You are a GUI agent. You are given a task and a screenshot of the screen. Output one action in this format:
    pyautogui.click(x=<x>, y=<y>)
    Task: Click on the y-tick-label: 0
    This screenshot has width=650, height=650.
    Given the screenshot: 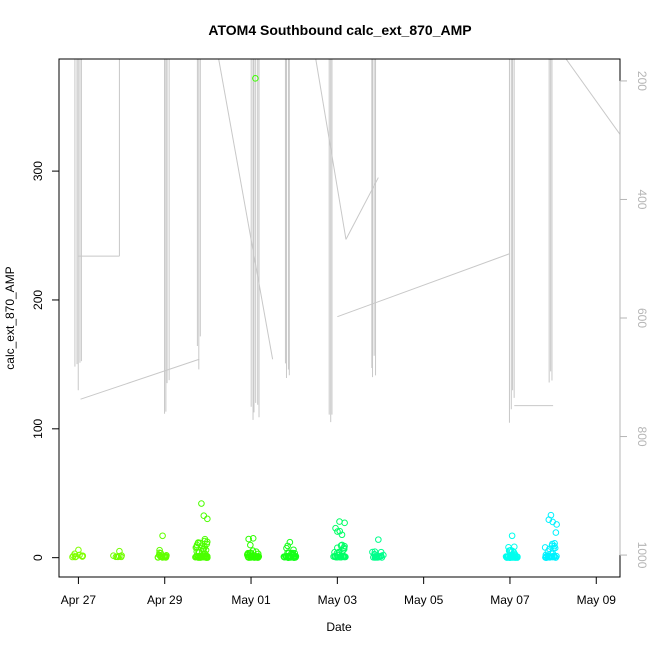 What is the action you would take?
    pyautogui.click(x=38, y=557)
    